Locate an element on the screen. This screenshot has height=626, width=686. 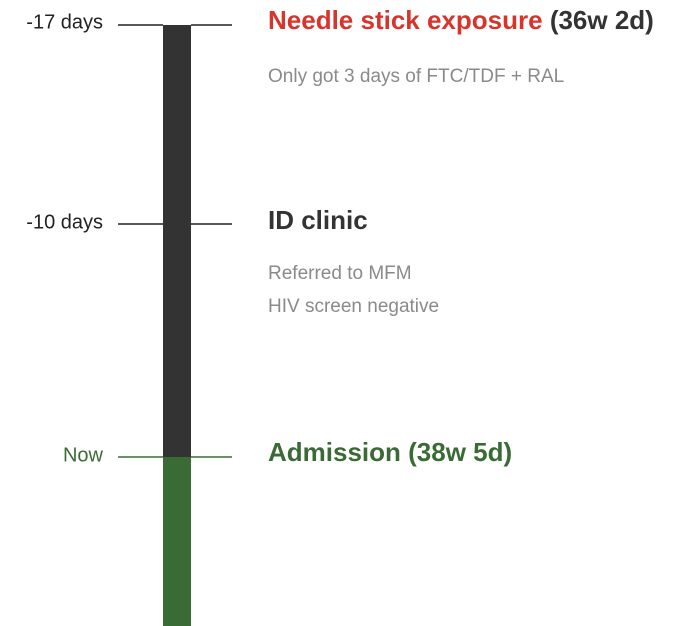
event-note: HIV screen negative is located at coordinates (353, 306).